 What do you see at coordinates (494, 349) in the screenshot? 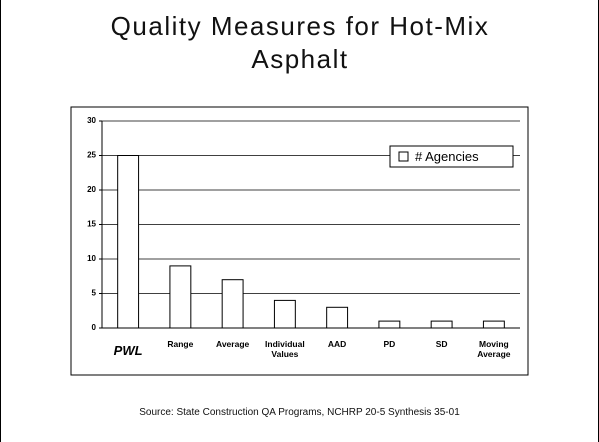
I see `x-tick-label: Moving Average` at bounding box center [494, 349].